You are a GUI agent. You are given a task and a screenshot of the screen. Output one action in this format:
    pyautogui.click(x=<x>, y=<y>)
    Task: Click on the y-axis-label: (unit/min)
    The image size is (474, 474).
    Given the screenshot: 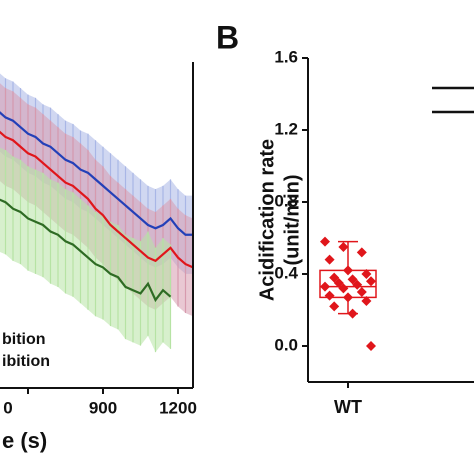 What is the action you would take?
    pyautogui.click(x=292, y=219)
    